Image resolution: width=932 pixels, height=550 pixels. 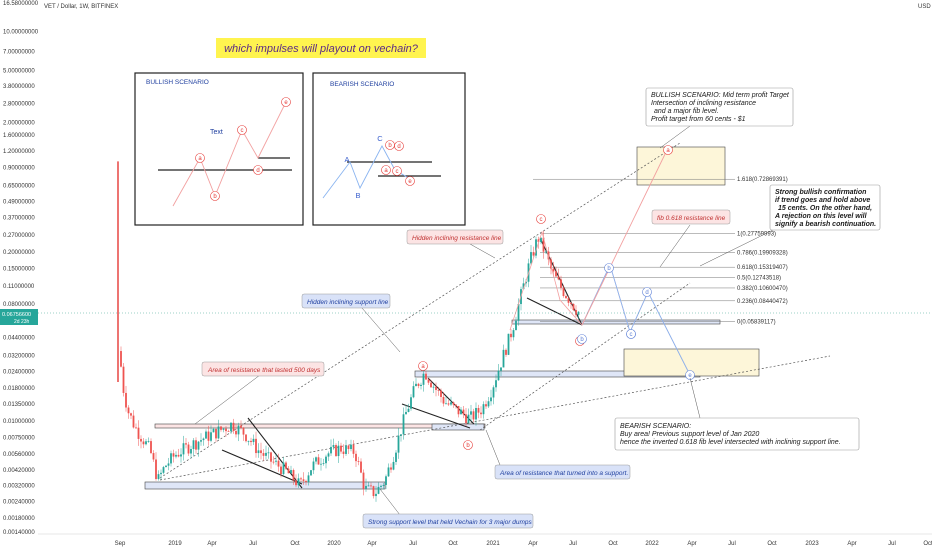 What do you see at coordinates (924, 7) in the screenshot?
I see `currency-label: USD` at bounding box center [924, 7].